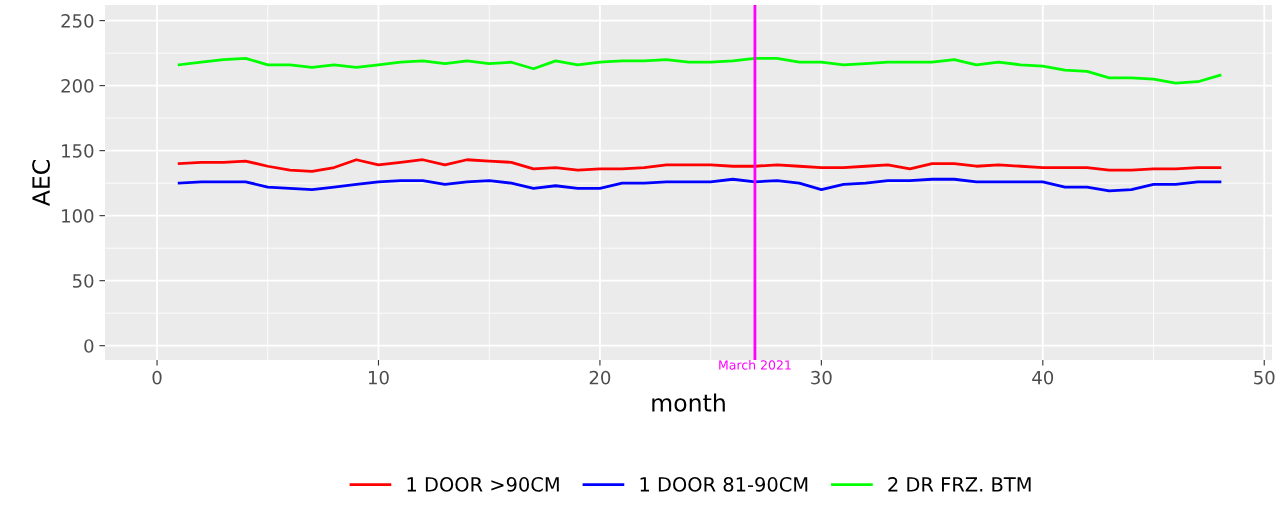 This screenshot has width=1281, height=513. Describe the element at coordinates (89, 346) in the screenshot. I see `y-tick-label: 0` at that location.